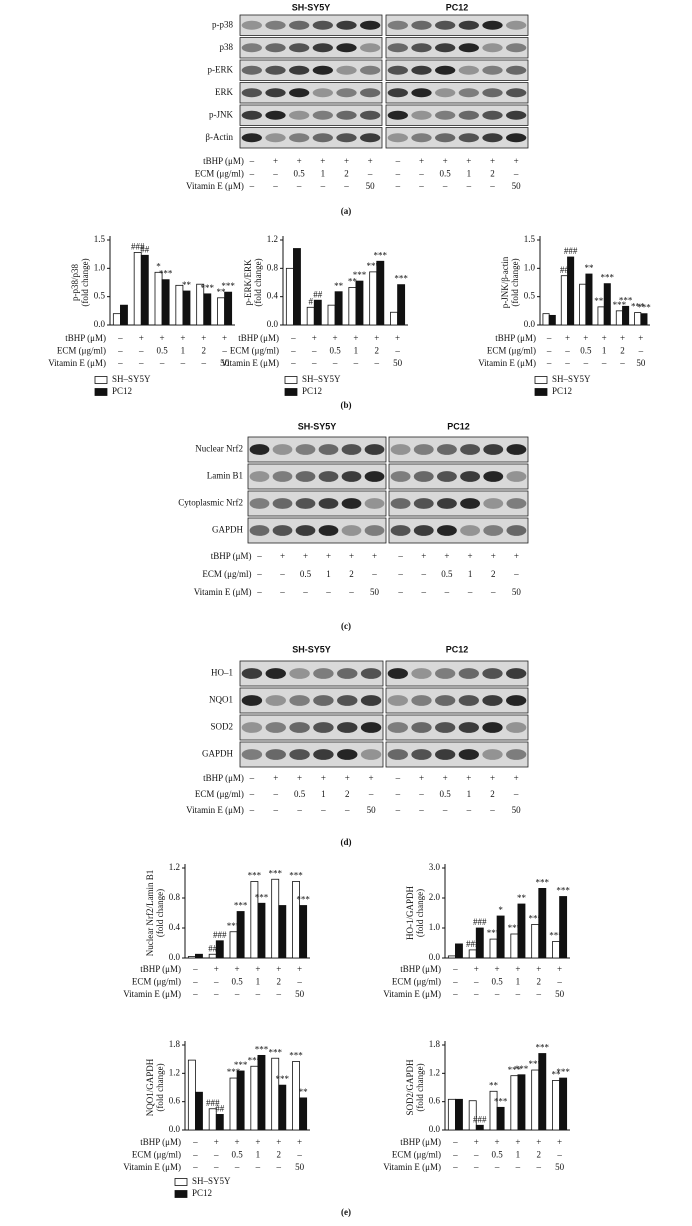 The height and width of the screenshot is (1226, 692). What do you see at coordinates (227, 47) in the screenshot?
I see `protein-label: p38` at bounding box center [227, 47].